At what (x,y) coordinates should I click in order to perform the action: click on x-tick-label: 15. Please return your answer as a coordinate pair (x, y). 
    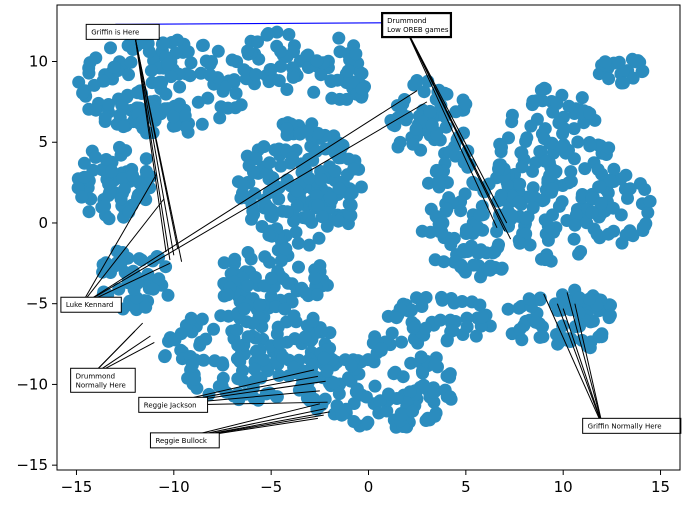
    Looking at the image, I should click on (660, 487).